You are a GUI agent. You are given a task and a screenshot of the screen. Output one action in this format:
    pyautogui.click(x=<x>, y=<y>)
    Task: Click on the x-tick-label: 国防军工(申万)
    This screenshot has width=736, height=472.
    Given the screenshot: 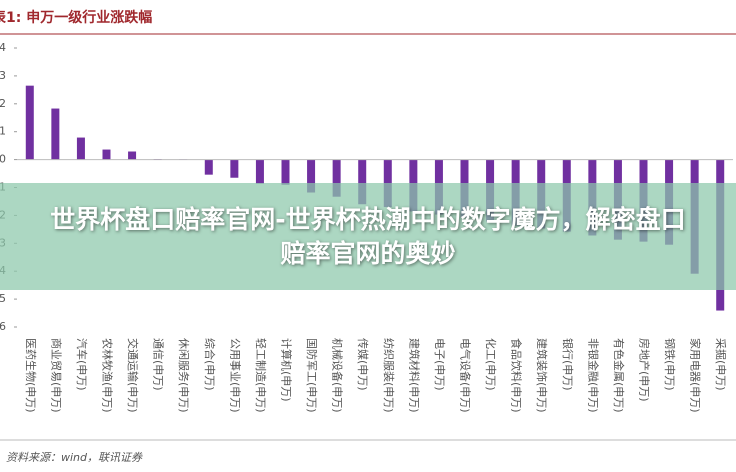 What is the action you would take?
    pyautogui.click(x=312, y=375)
    